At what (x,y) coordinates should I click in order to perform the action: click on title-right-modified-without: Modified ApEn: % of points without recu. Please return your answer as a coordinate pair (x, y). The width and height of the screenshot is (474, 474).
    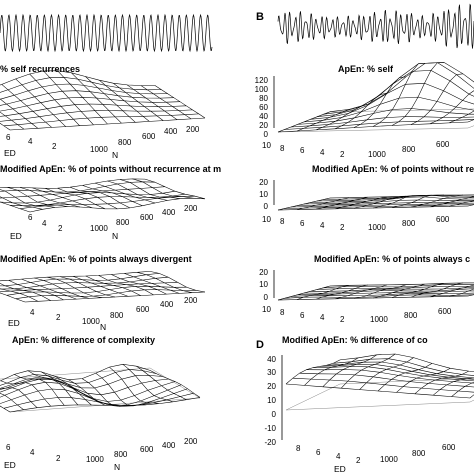
    Looking at the image, I should click on (393, 169).